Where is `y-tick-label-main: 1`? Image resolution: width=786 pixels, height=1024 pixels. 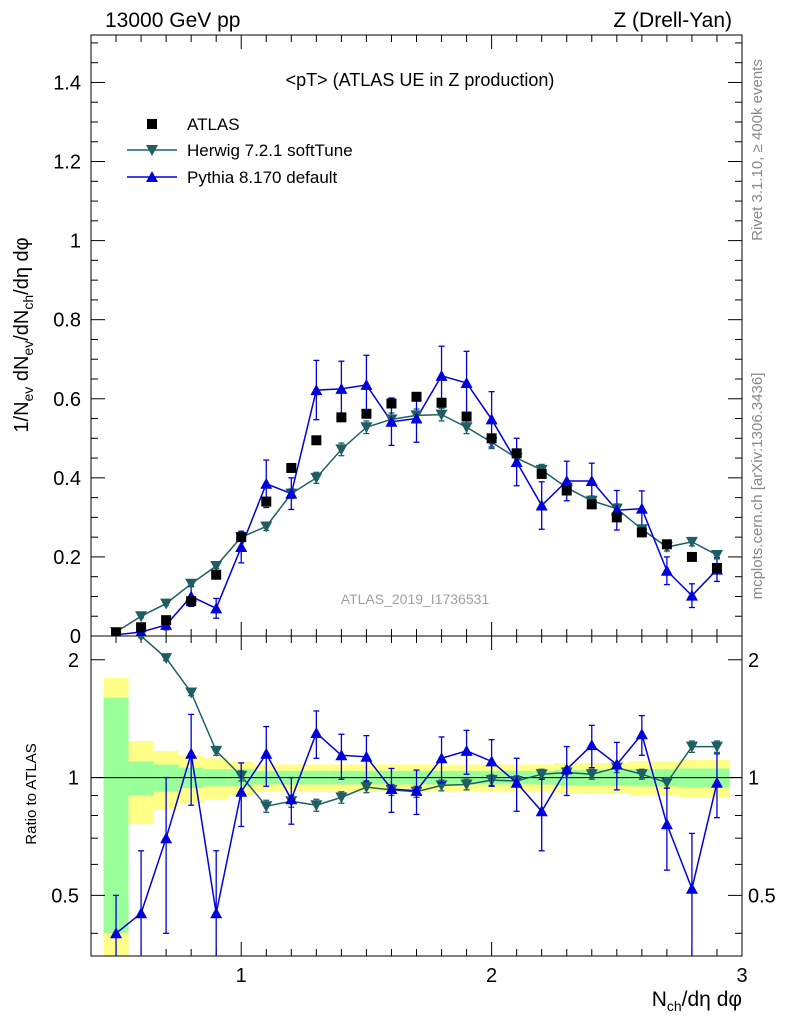
y-tick-label-main: 1 is located at coordinates (75, 242).